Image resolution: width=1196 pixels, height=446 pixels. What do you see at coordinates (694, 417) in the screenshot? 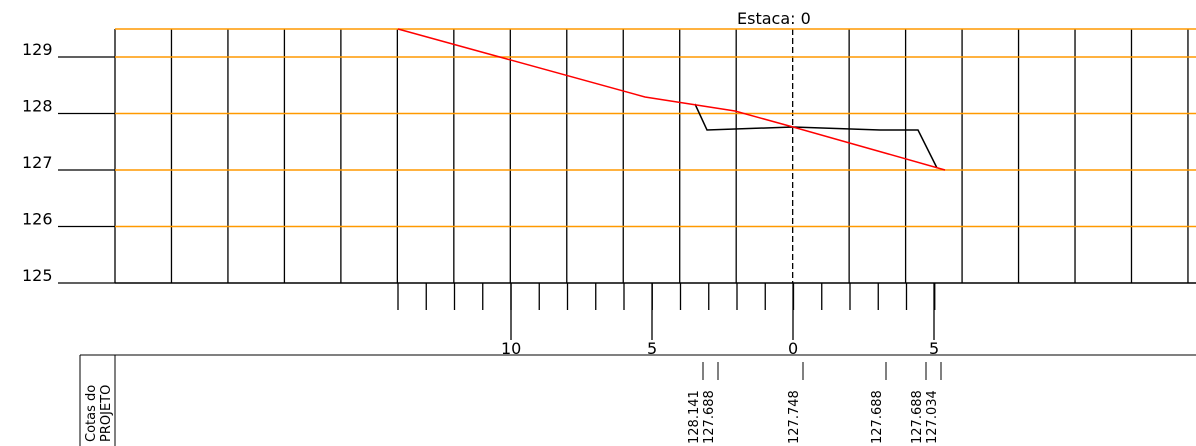
I see `cote-value: 128.141` at bounding box center [694, 417].